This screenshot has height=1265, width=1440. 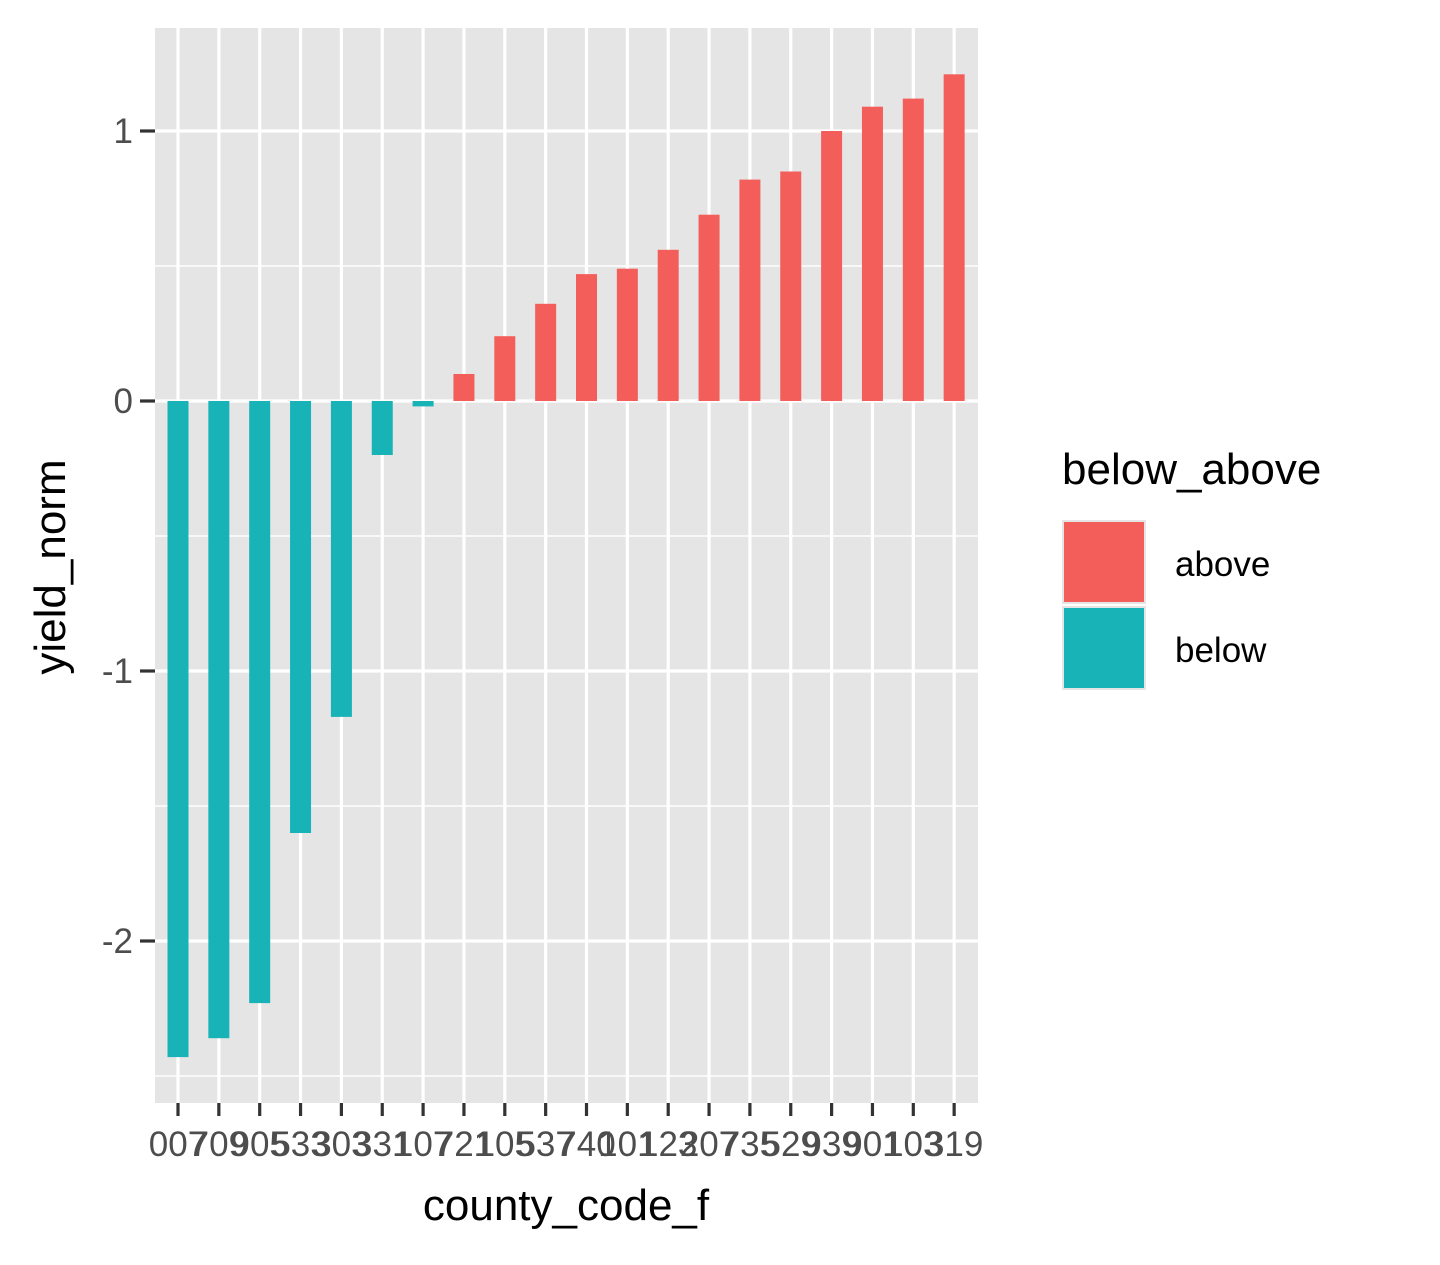 I want to click on x-tick-label: 303, so click(x=341, y=1144).